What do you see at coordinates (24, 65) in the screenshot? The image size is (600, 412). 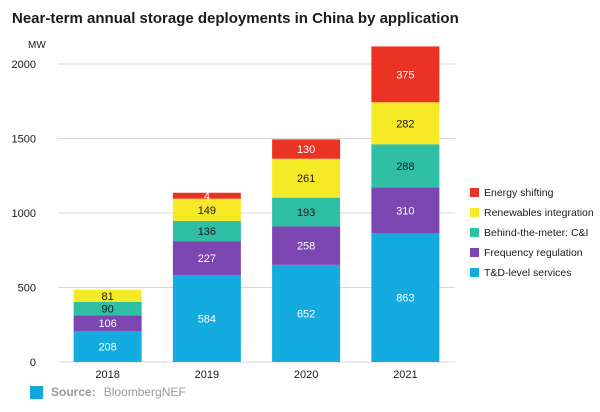 I see `y-tick-label: 2000` at bounding box center [24, 65].